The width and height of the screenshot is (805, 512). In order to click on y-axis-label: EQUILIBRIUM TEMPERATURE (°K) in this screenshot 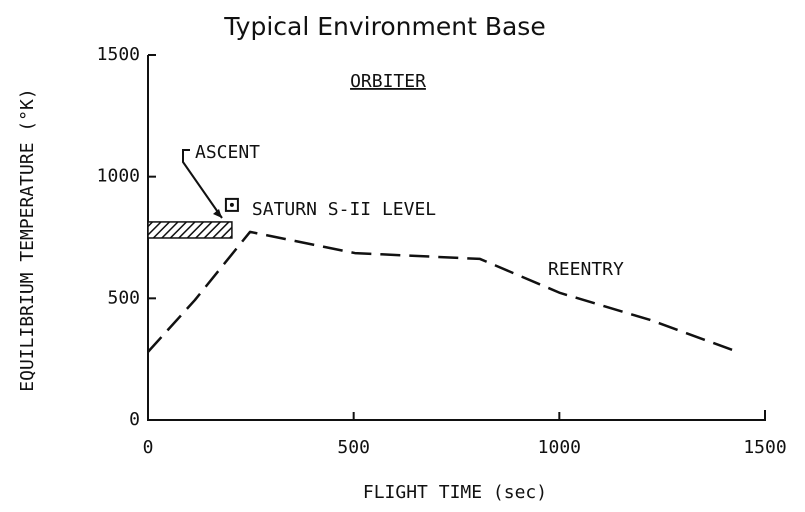, I will do `click(27, 239)`.